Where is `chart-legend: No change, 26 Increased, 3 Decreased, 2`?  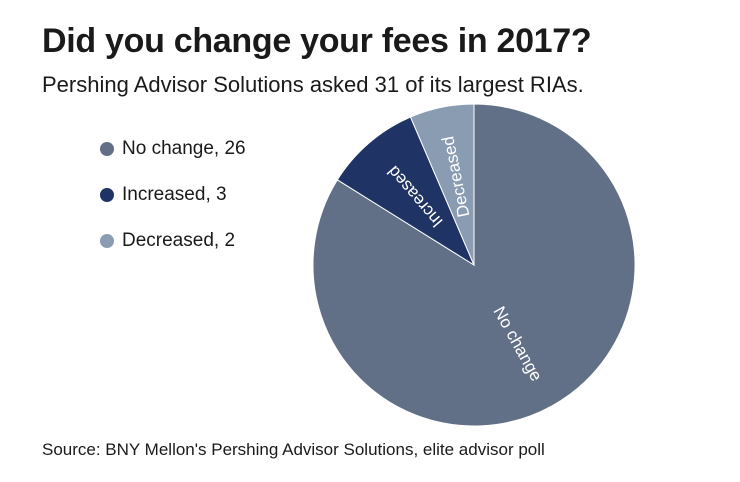 chart-legend: No change, 26 Increased, 3 Decreased, 2 is located at coordinates (173, 207).